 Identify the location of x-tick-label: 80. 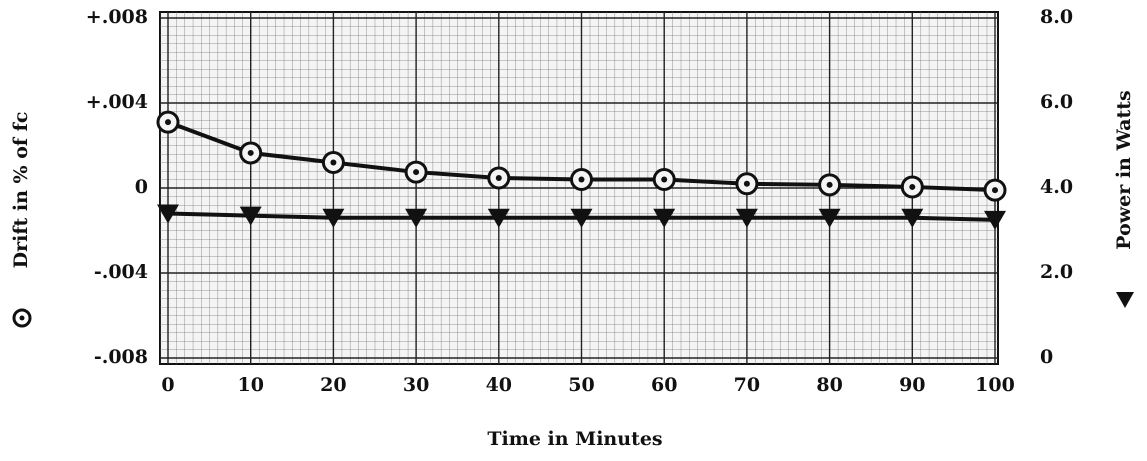
(829, 385).